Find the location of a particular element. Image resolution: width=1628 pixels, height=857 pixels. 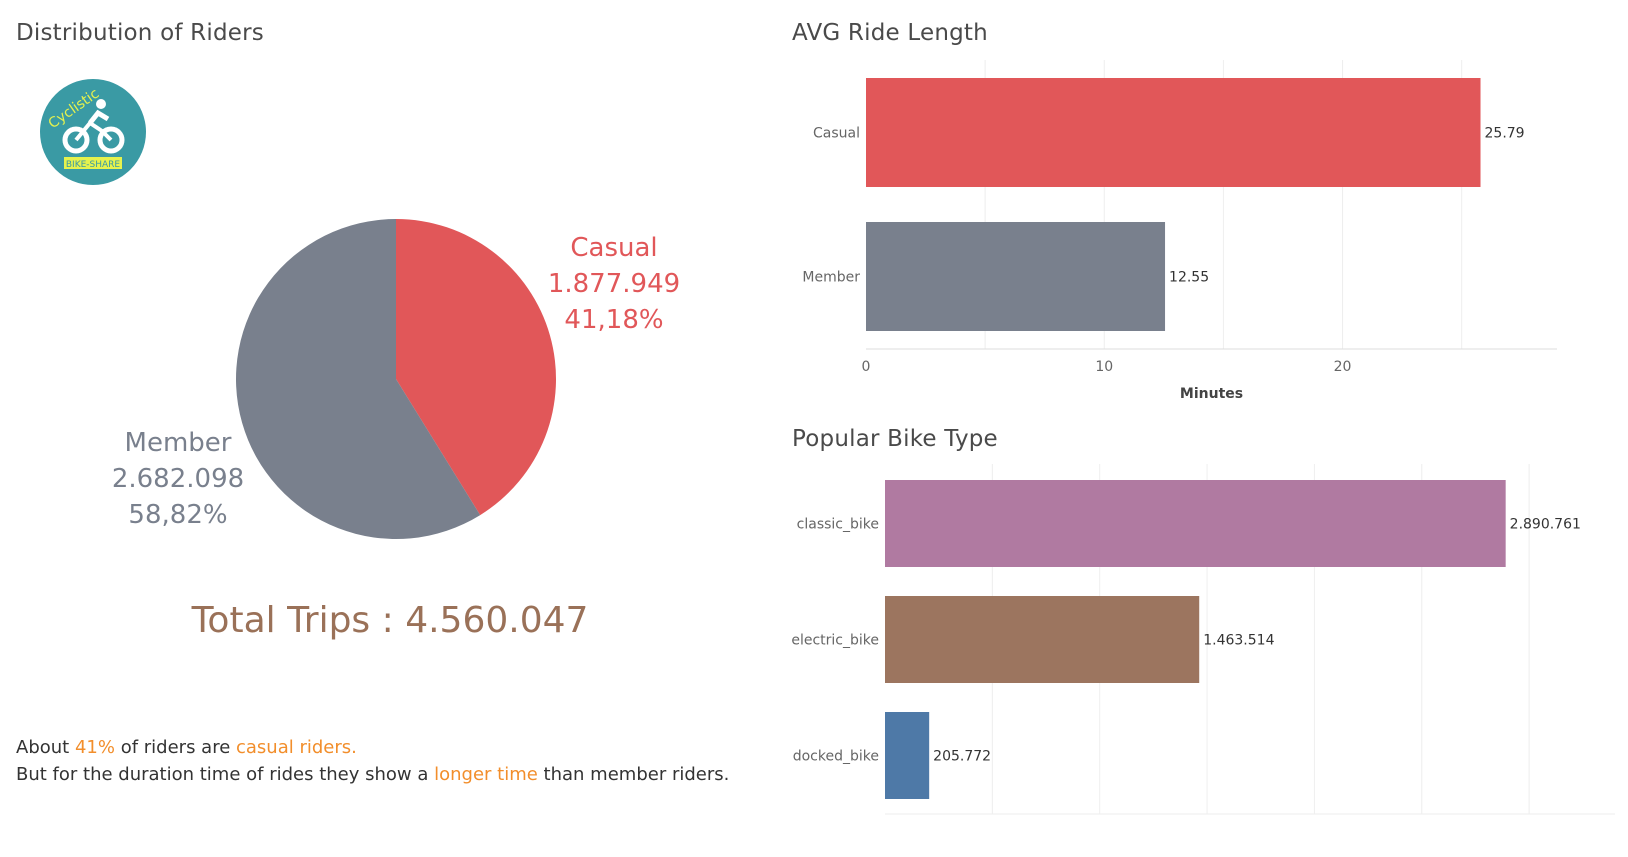

avg-value-label: 25.79 is located at coordinates (1505, 134).